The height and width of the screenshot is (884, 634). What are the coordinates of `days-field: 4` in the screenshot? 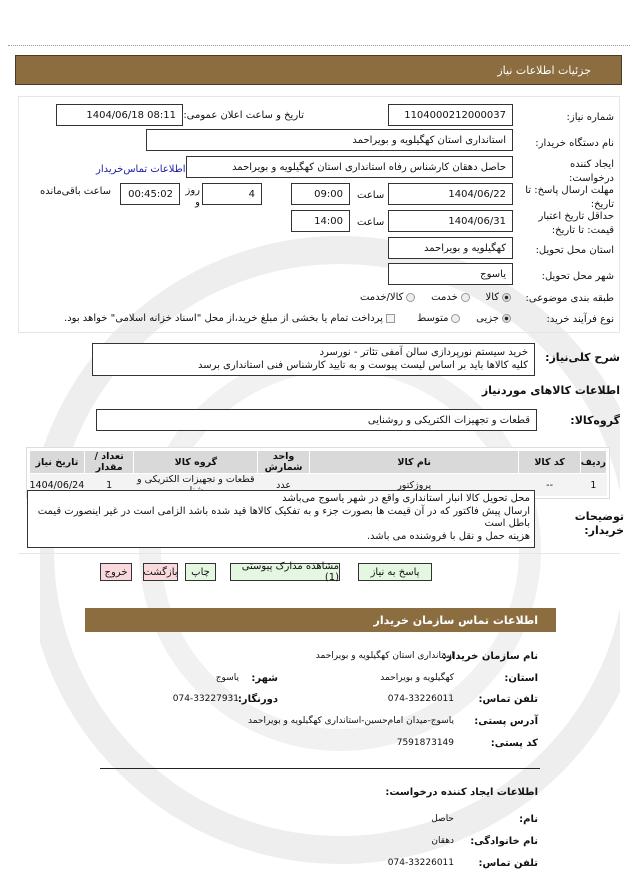 It's located at (232, 194).